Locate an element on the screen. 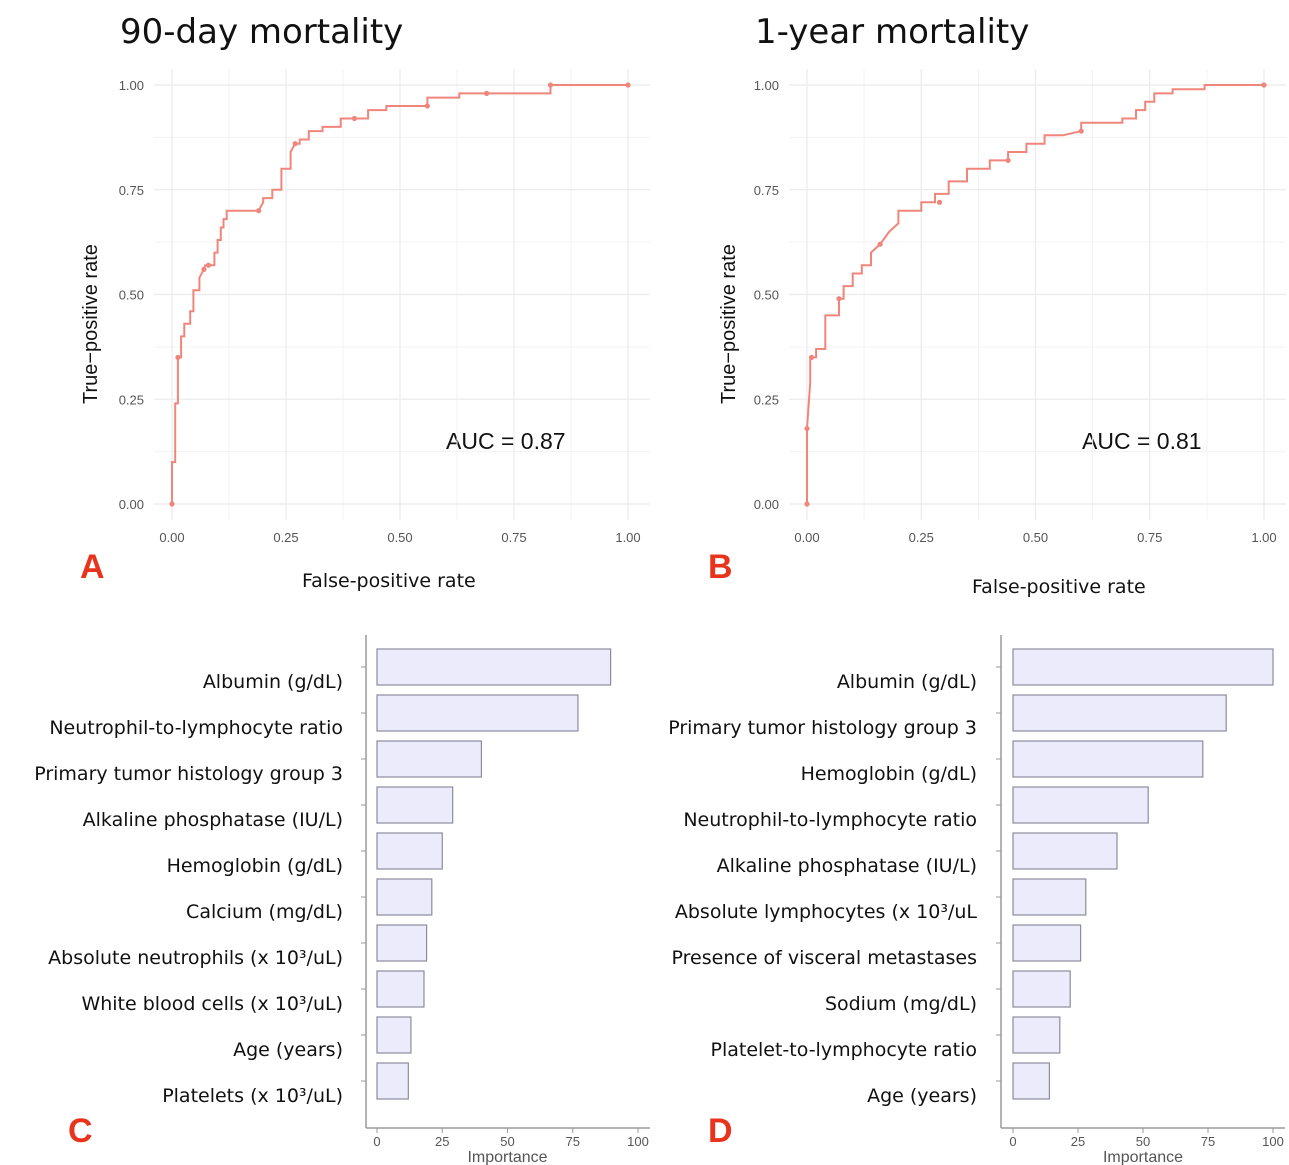 The image size is (1289, 1165). roc-b-ytick-label: 0.00 is located at coordinates (766, 504).